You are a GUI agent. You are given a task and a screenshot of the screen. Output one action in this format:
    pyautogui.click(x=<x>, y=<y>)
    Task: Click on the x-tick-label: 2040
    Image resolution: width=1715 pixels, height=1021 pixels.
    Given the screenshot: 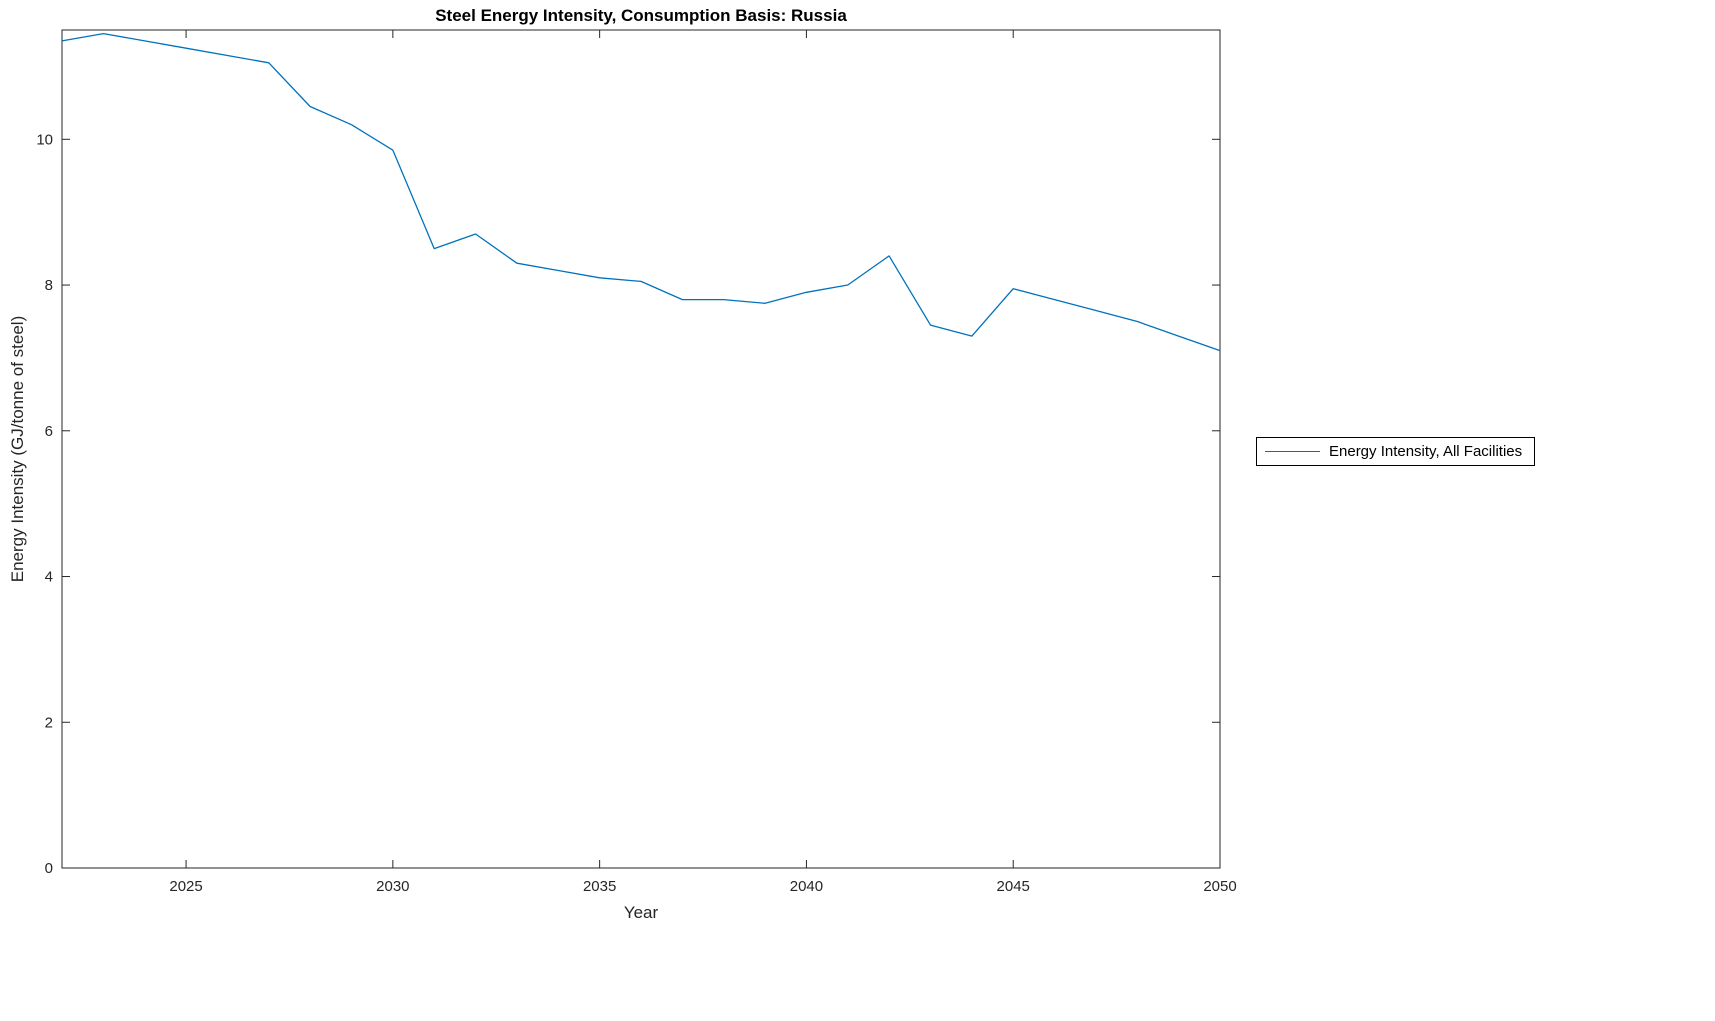 What is the action you would take?
    pyautogui.click(x=806, y=886)
    